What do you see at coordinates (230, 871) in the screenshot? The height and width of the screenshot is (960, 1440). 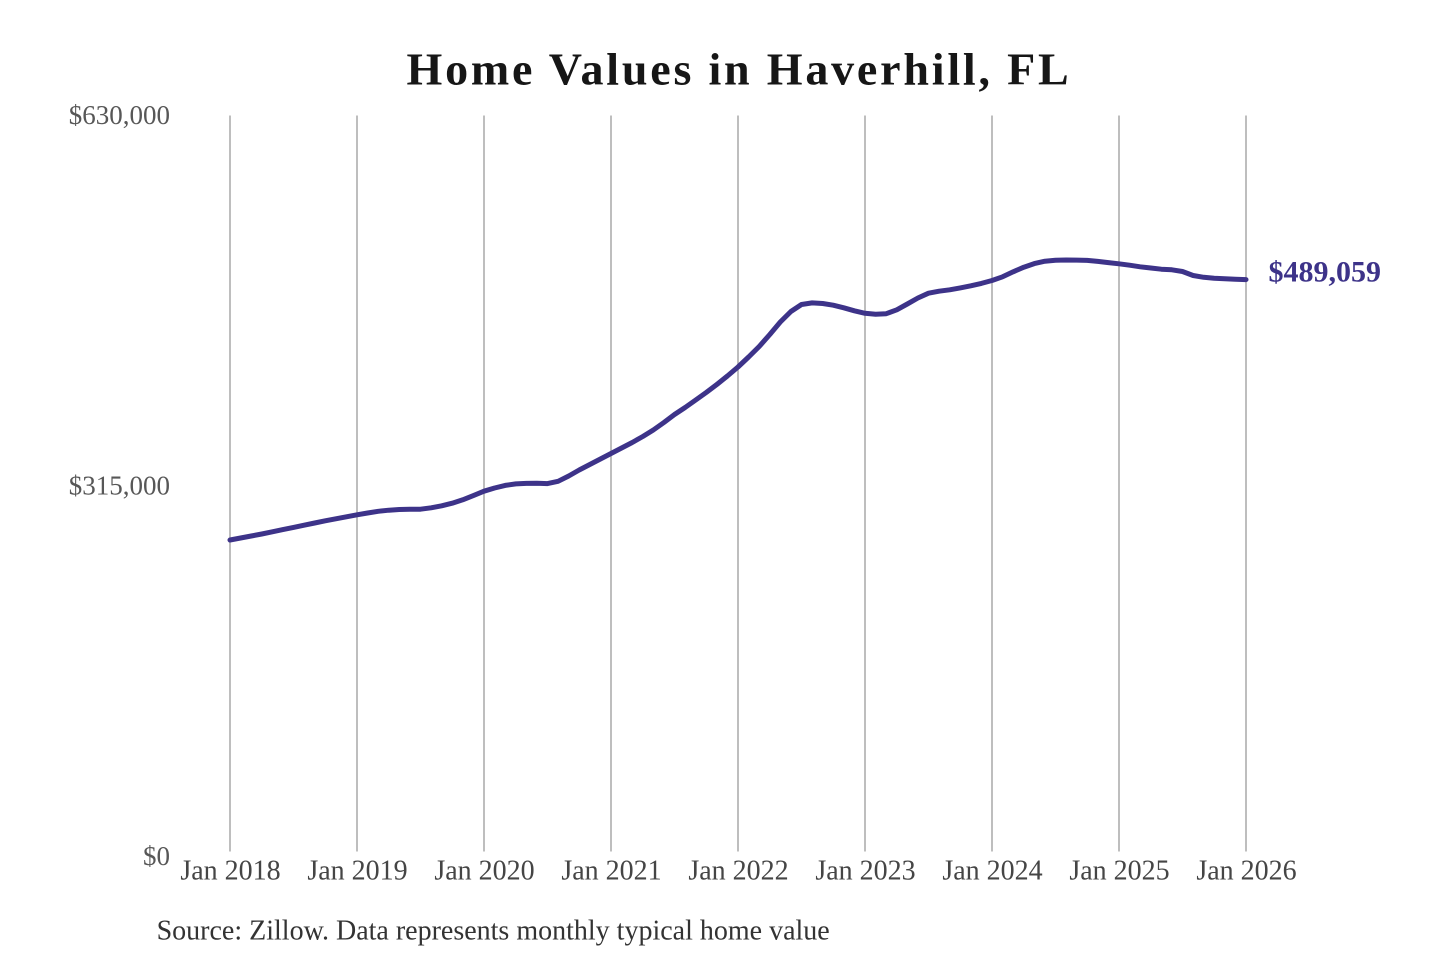 I see `svg-text: Jan 2018` at bounding box center [230, 871].